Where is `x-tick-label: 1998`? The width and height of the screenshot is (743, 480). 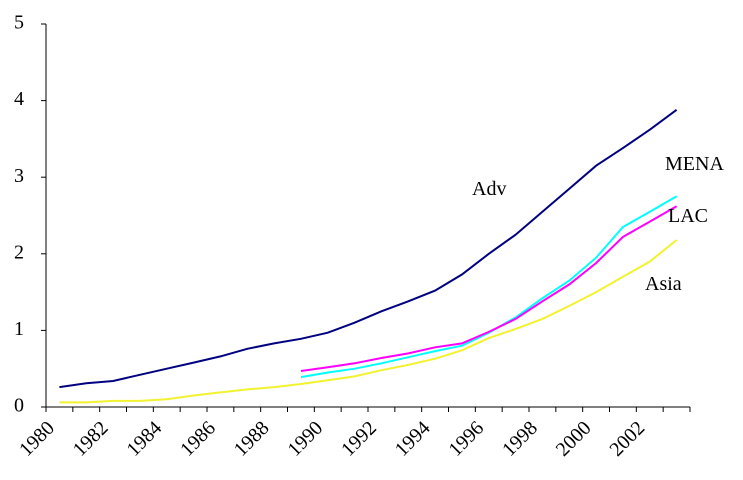 x-tick-label: 1998 is located at coordinates (520, 439).